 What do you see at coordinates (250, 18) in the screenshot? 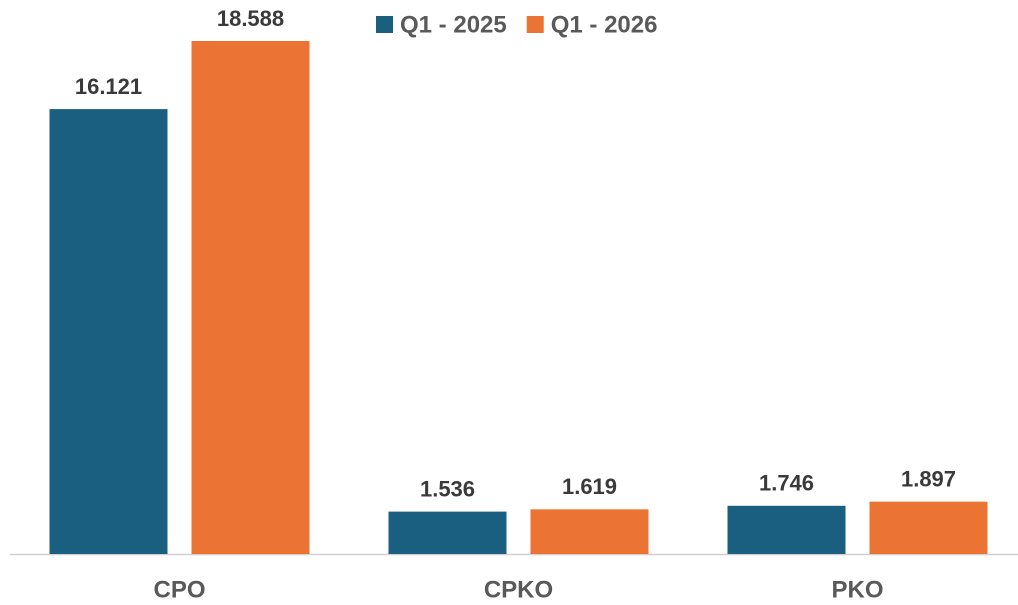
I see `data-label: 18.588` at bounding box center [250, 18].